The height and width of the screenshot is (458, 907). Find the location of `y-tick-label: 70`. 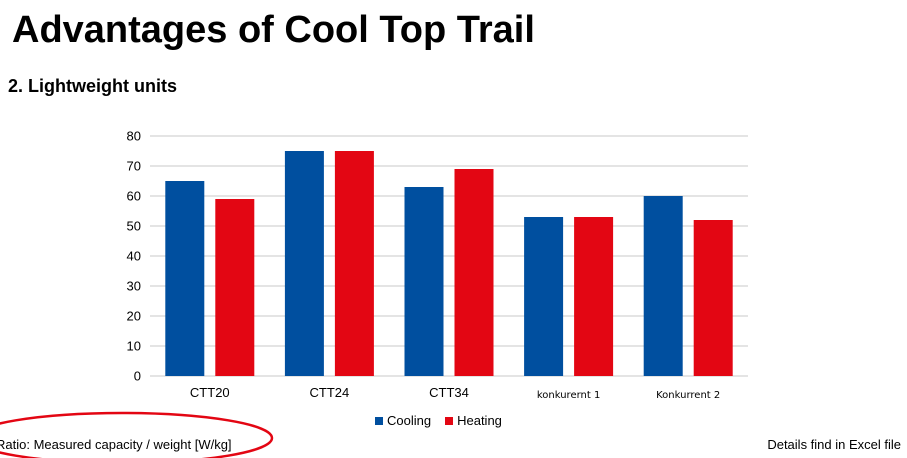

y-tick-label: 70 is located at coordinates (134, 166).